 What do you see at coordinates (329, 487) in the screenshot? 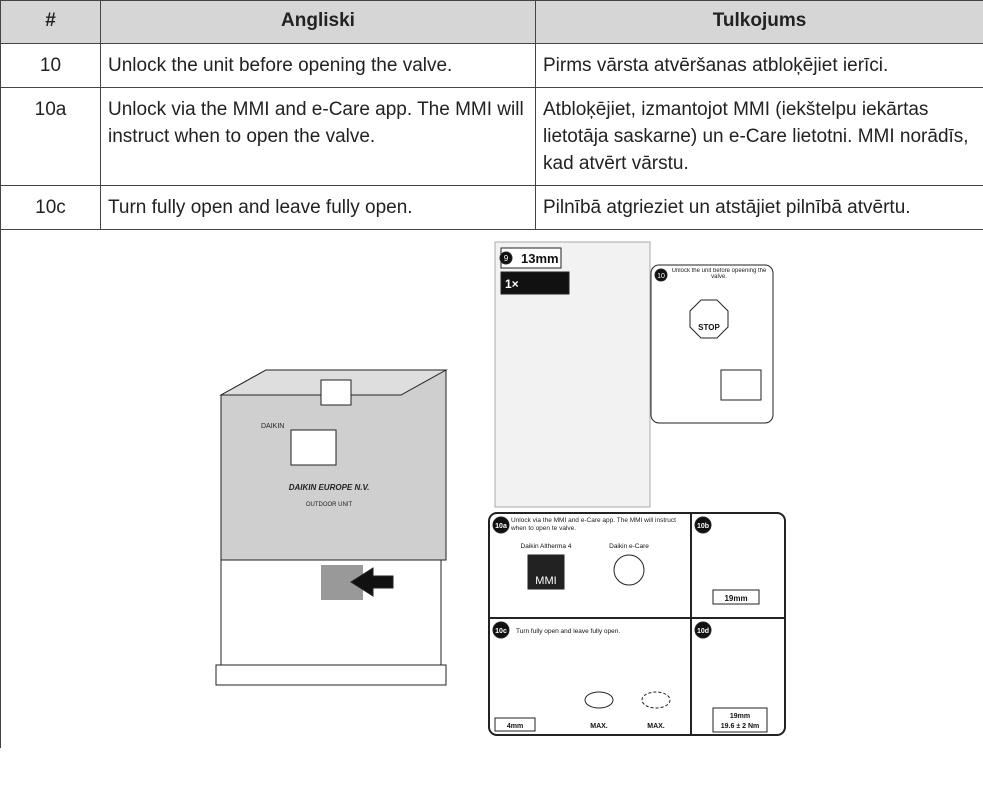
I see `maker-label: DAIKIN EUROPE N.V.` at bounding box center [329, 487].